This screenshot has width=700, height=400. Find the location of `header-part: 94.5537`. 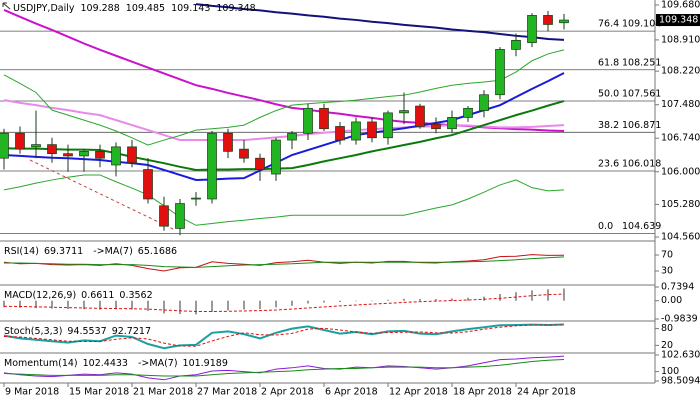

header-part: 94.5537 is located at coordinates (86, 331).